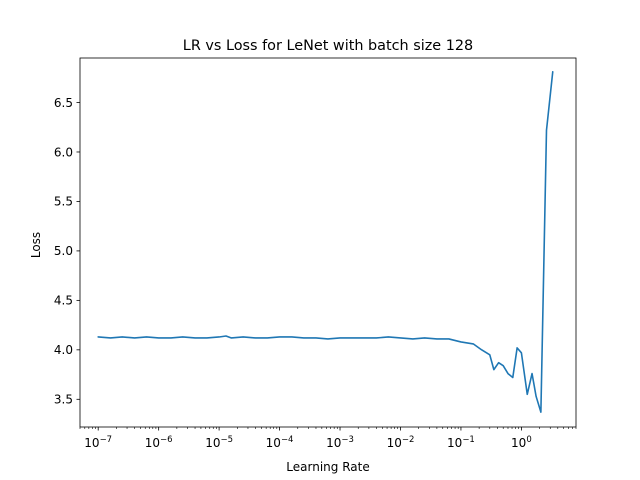  What do you see at coordinates (63, 301) in the screenshot?
I see `y-tick-label: 4.5` at bounding box center [63, 301].